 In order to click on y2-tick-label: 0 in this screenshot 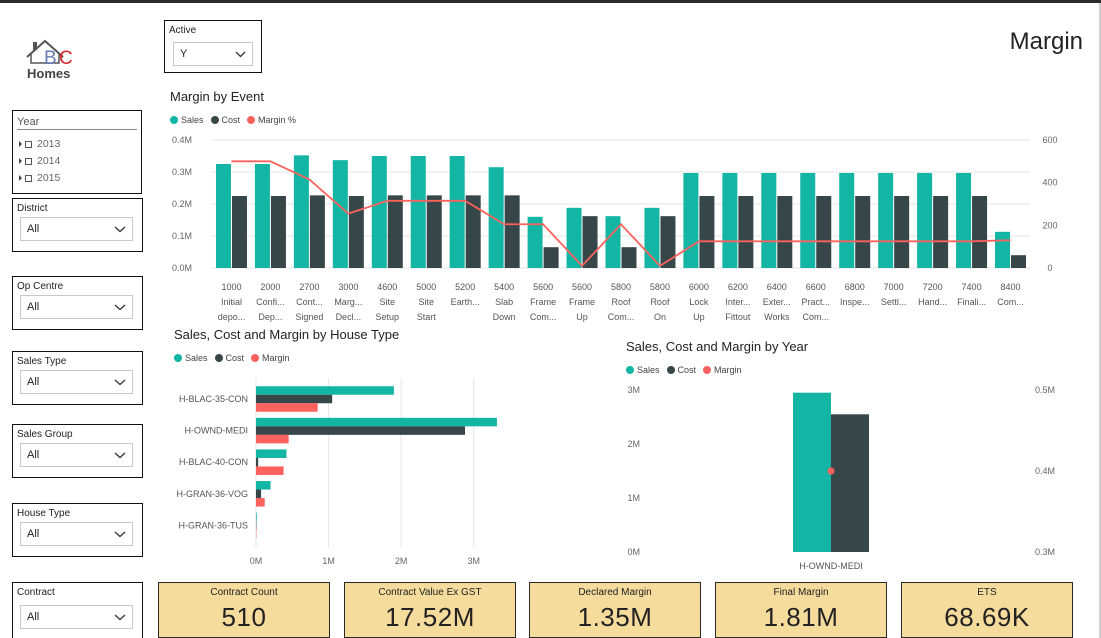, I will do `click(1049, 268)`.